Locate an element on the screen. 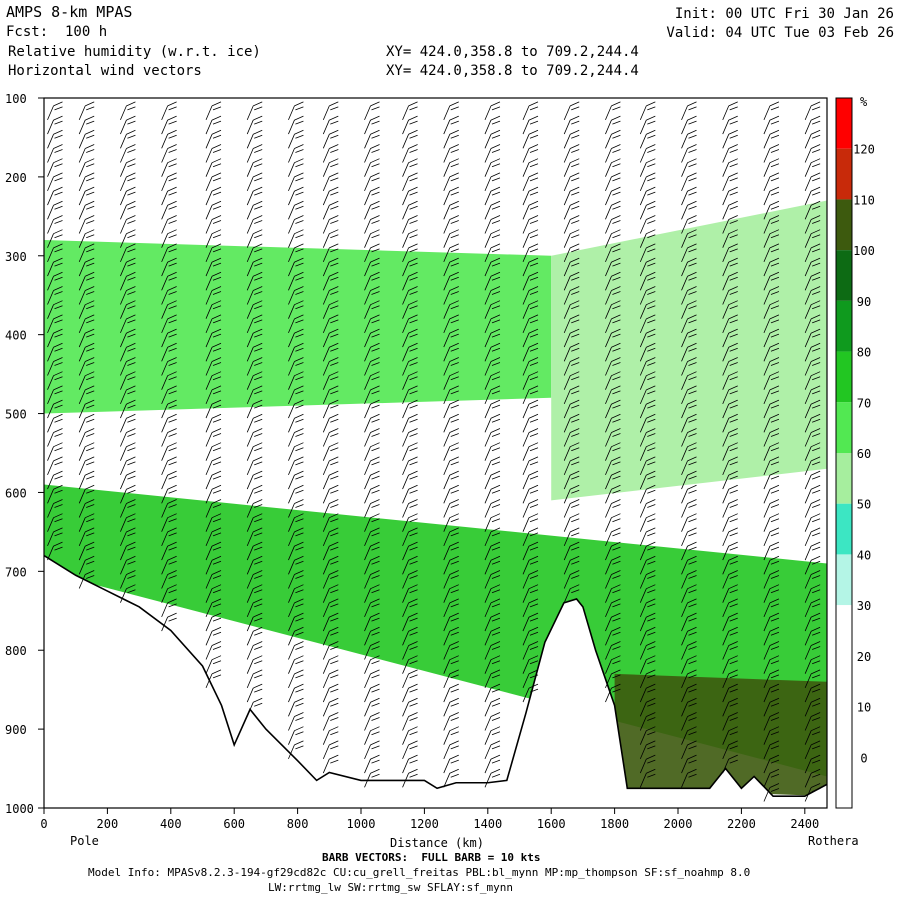 The width and height of the screenshot is (900, 900). x-tick-label: 2000 is located at coordinates (678, 824).